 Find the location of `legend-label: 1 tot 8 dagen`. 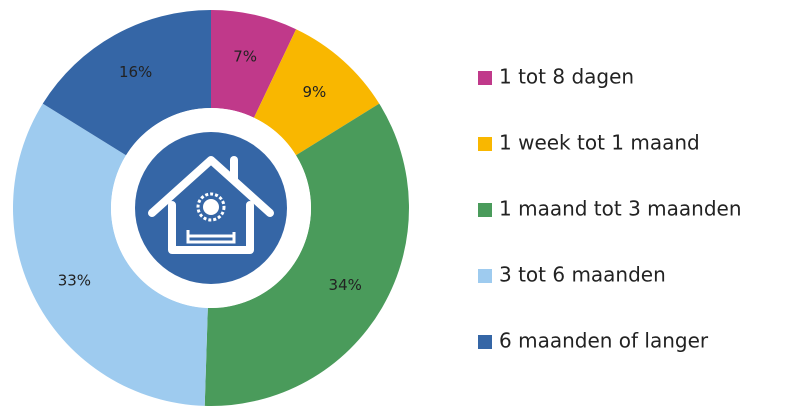

legend-label: 1 tot 8 dagen is located at coordinates (566, 77).